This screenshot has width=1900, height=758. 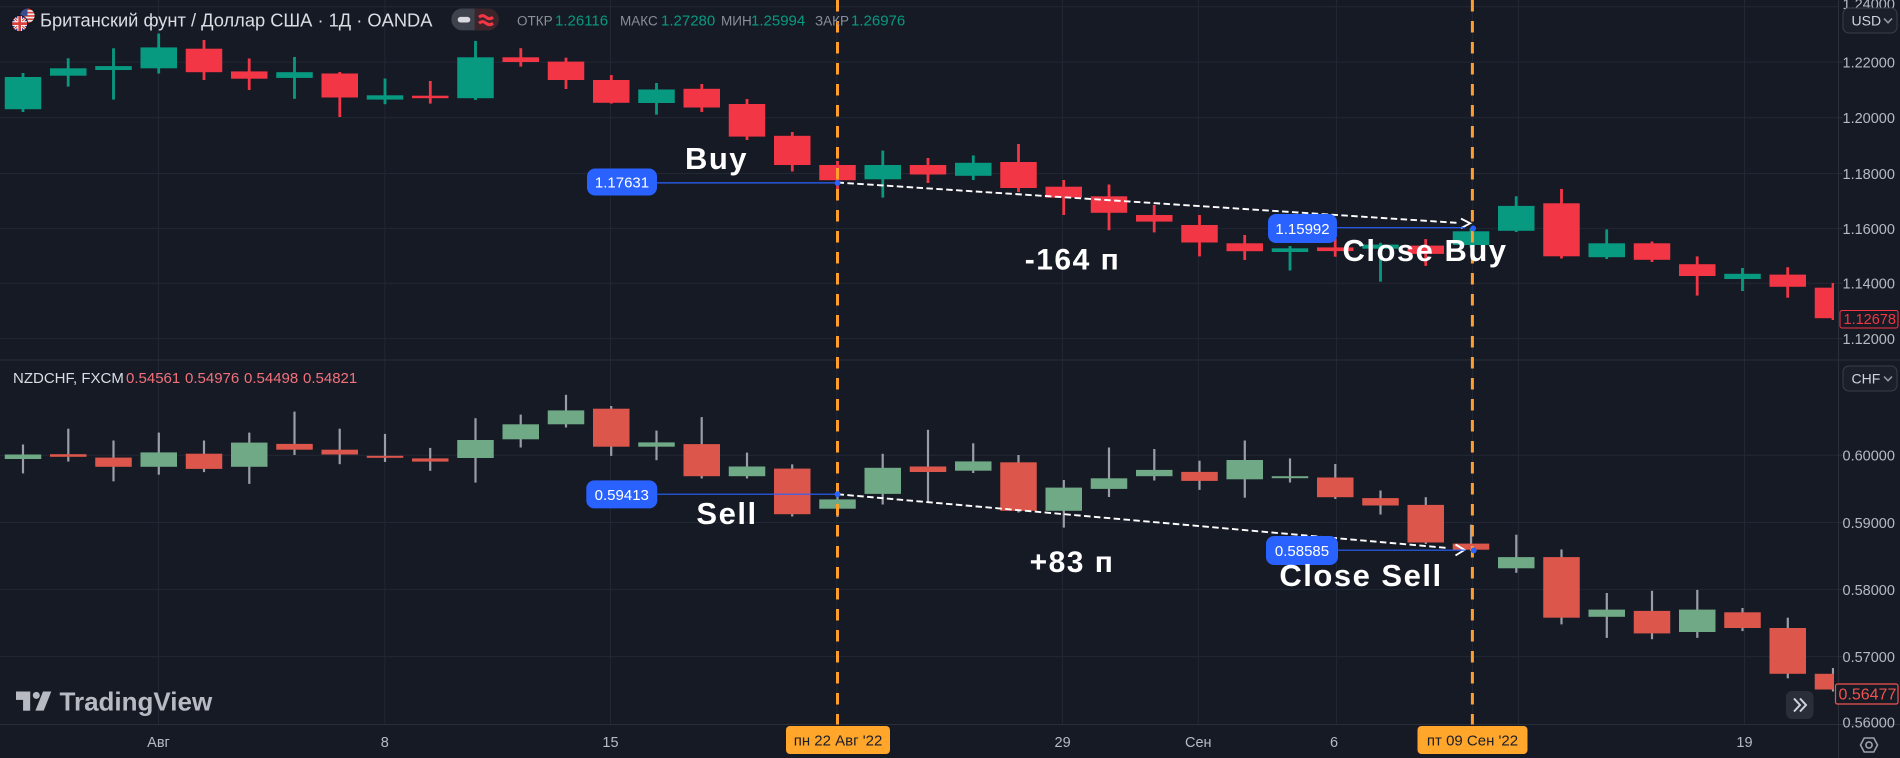 I want to click on svg-text: -164 п, so click(x=1073, y=260).